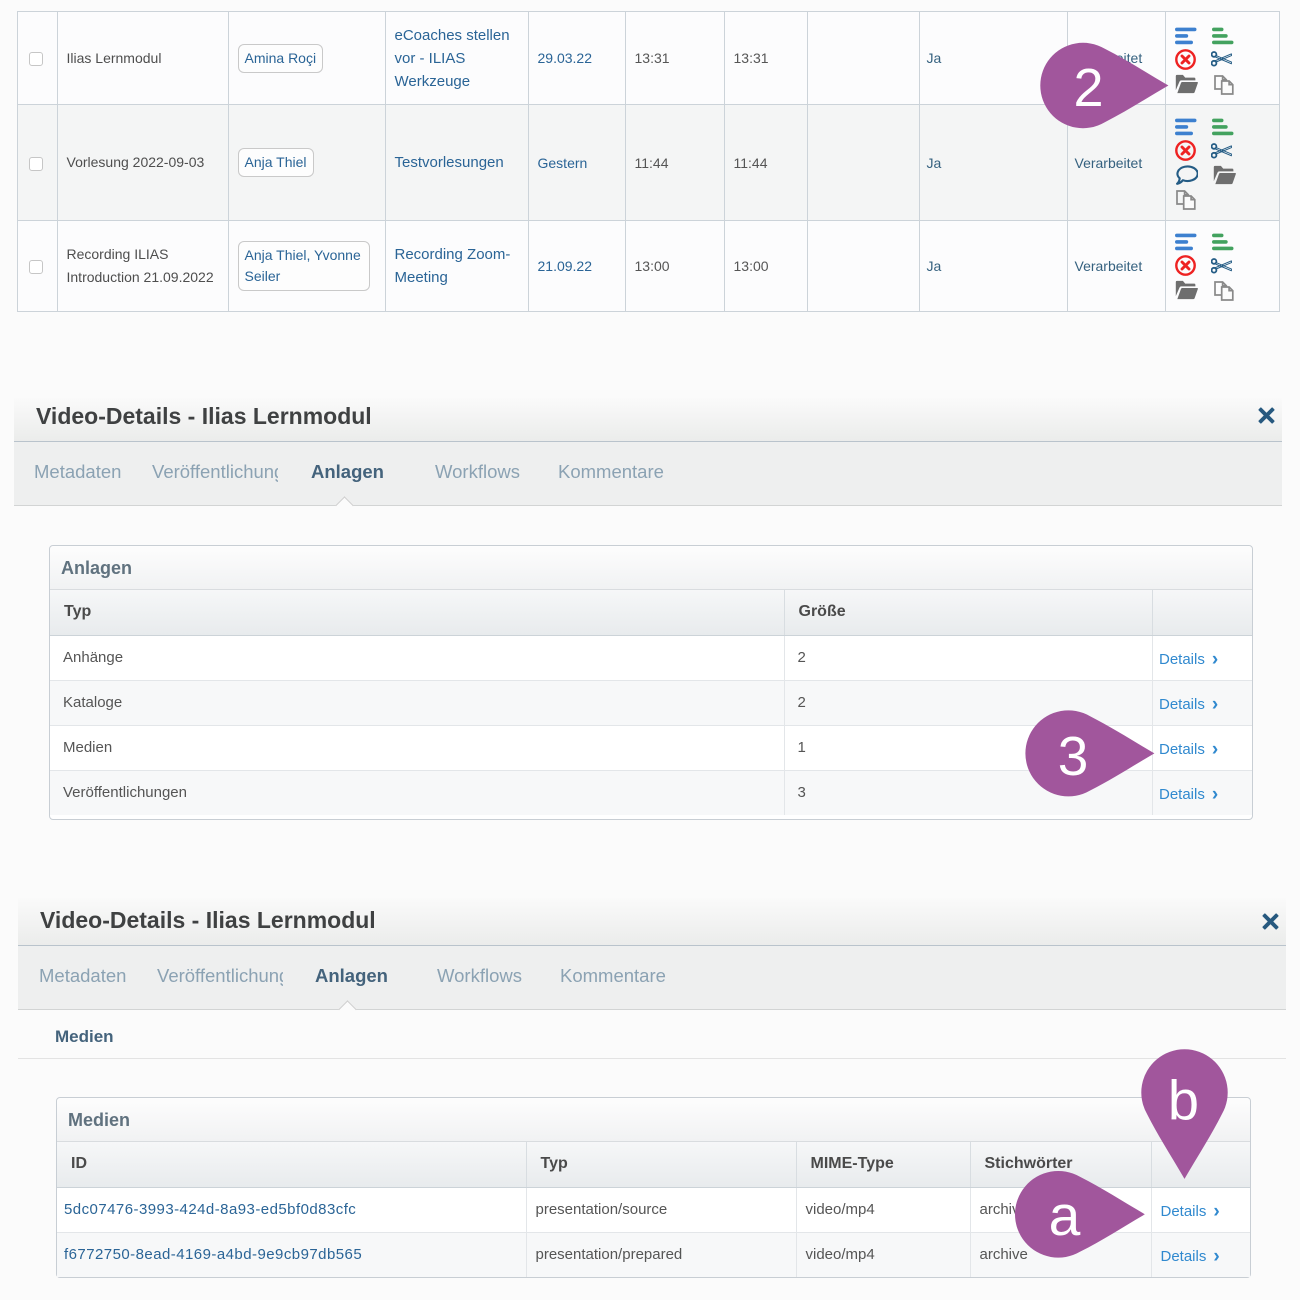 Image resolution: width=1300 pixels, height=1300 pixels. What do you see at coordinates (1183, 1100) in the screenshot?
I see `svg-text: b` at bounding box center [1183, 1100].